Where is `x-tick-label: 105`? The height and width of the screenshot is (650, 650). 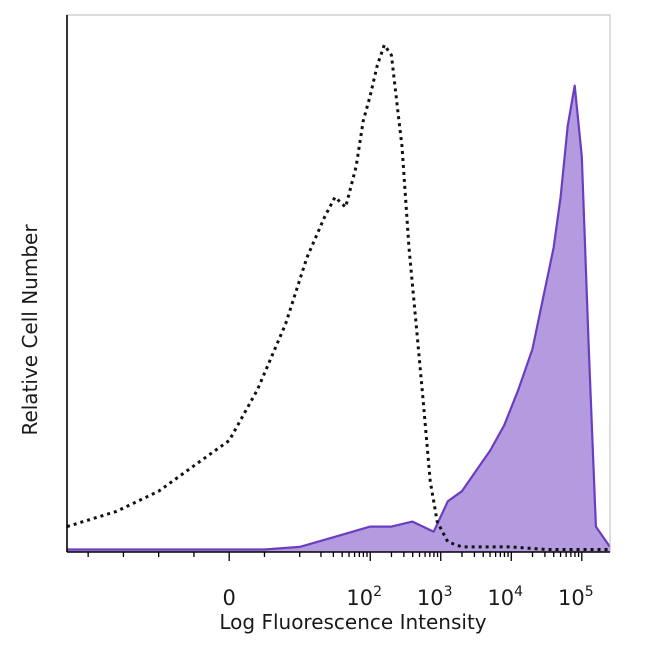
x-tick-label: 105 is located at coordinates (576, 597).